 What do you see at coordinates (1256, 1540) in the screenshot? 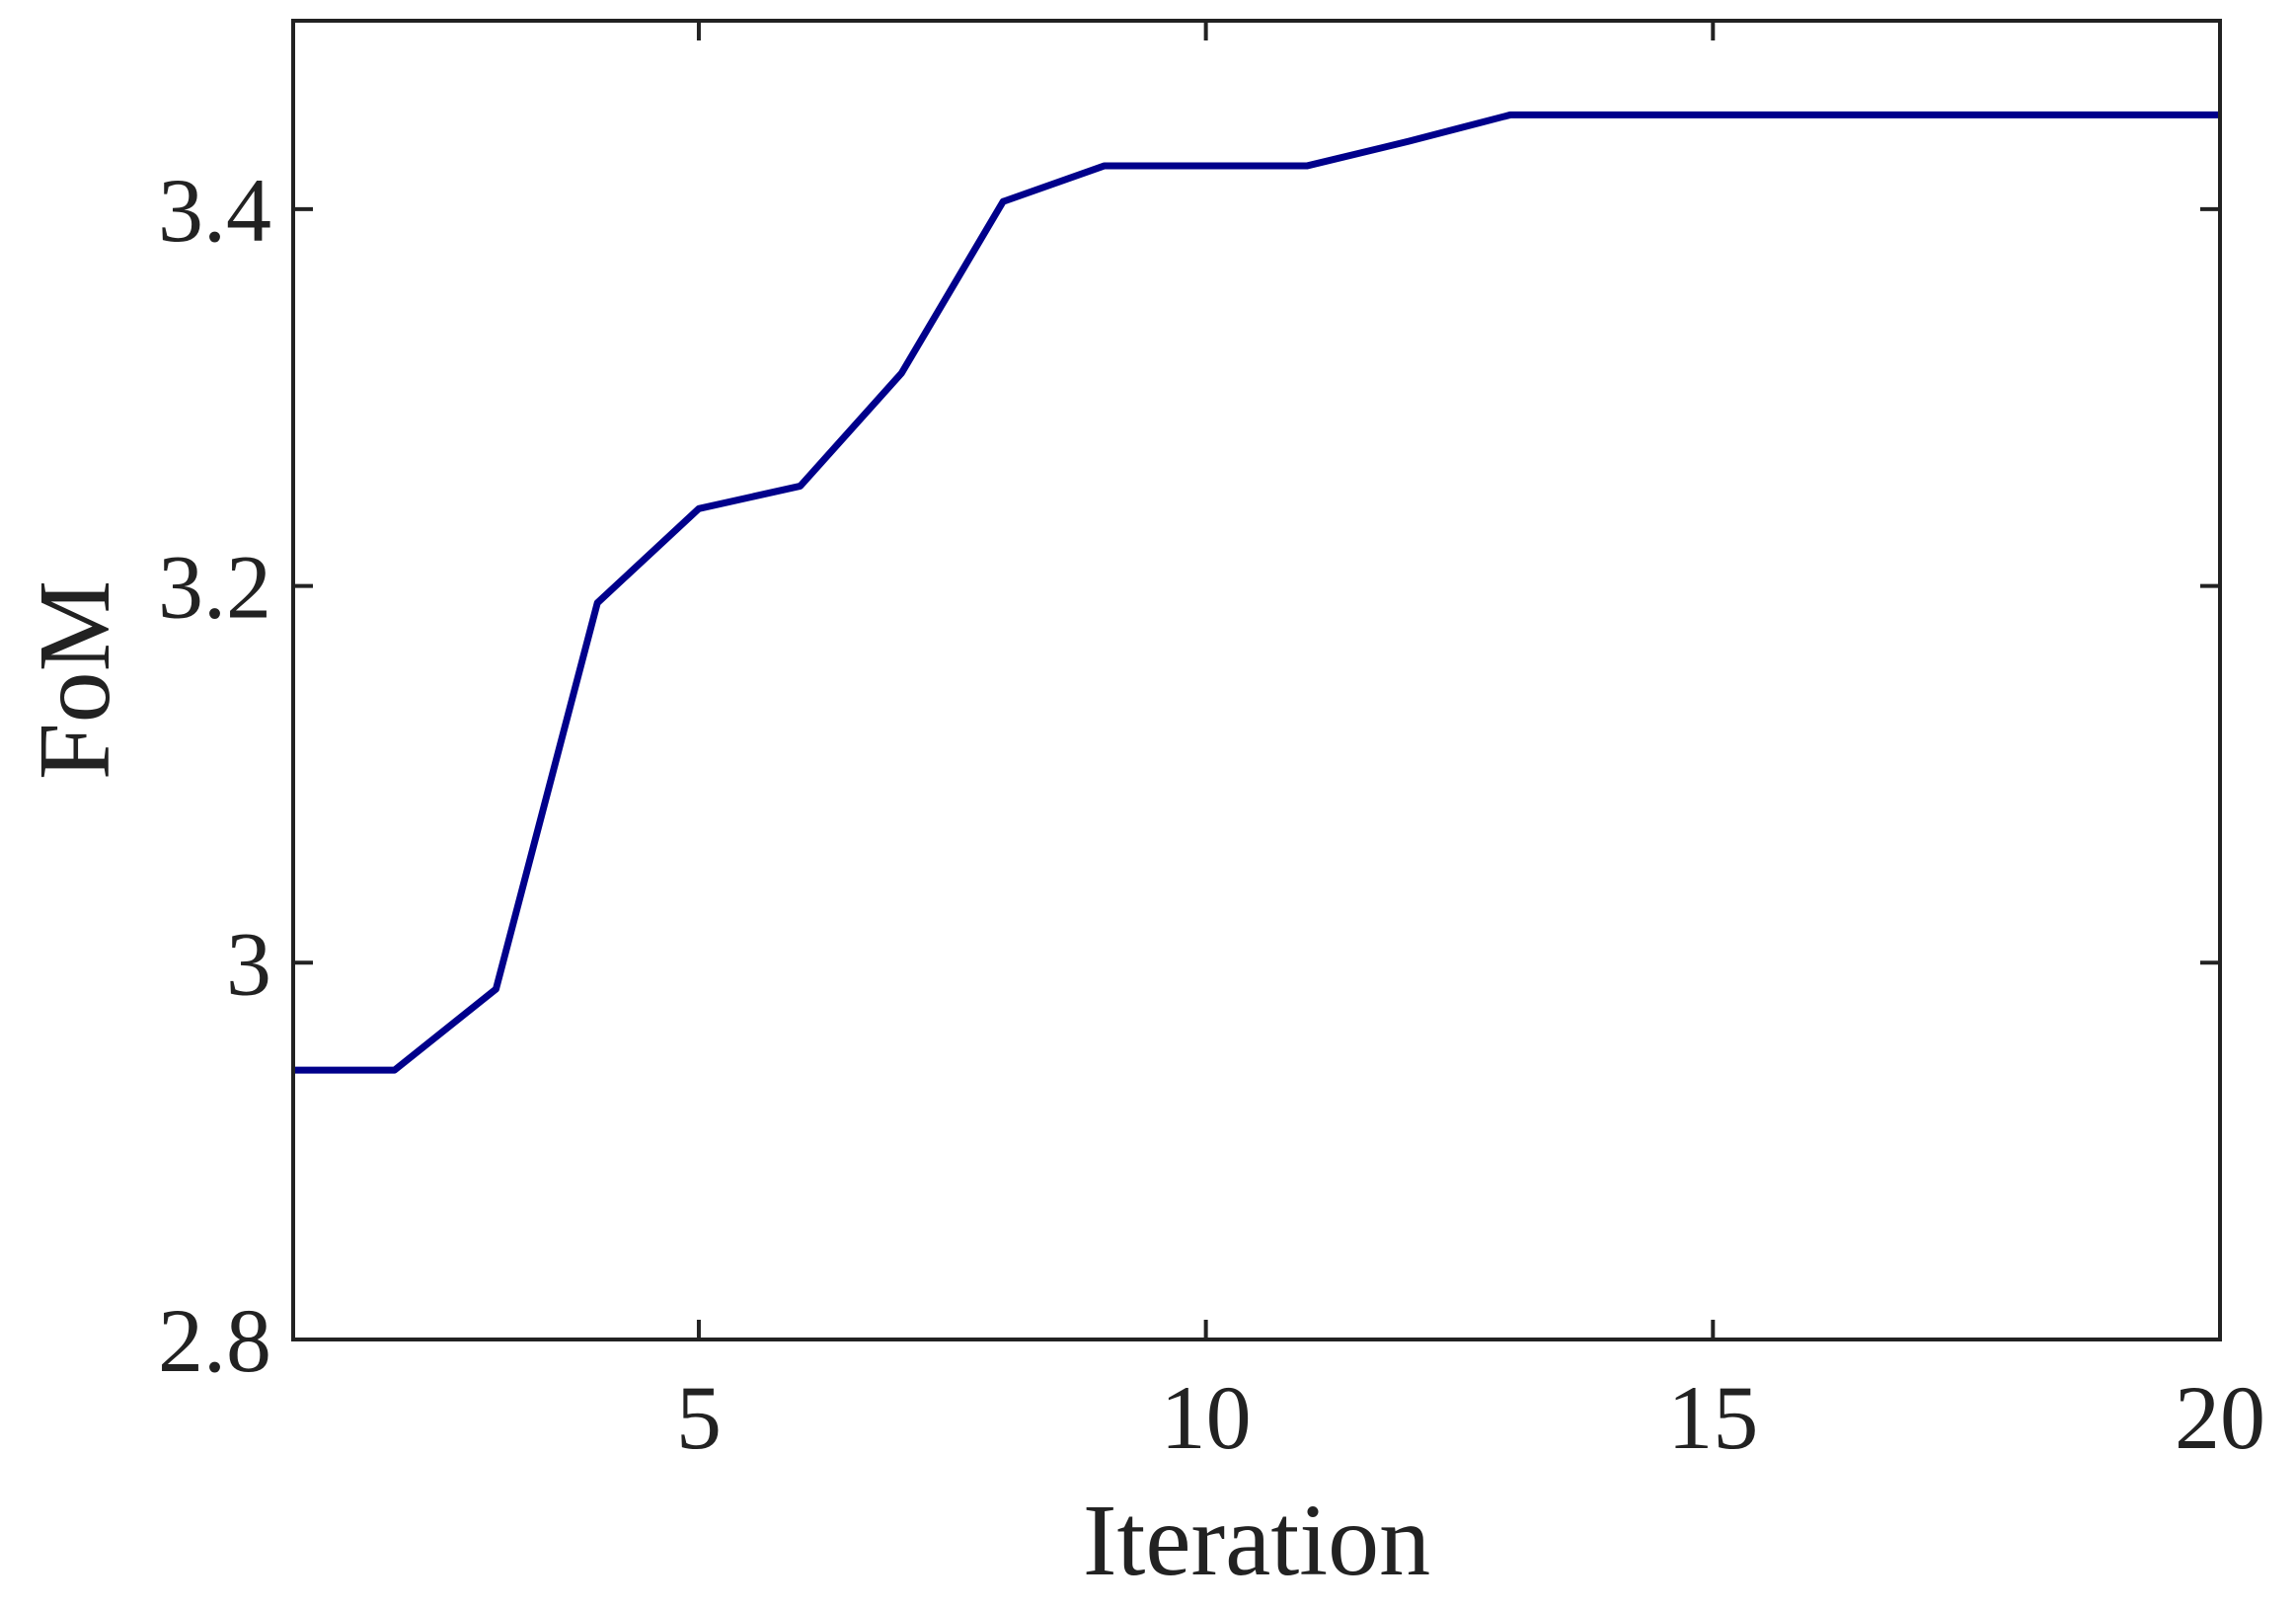
I see `x-axis-label: Iteration` at bounding box center [1256, 1540].